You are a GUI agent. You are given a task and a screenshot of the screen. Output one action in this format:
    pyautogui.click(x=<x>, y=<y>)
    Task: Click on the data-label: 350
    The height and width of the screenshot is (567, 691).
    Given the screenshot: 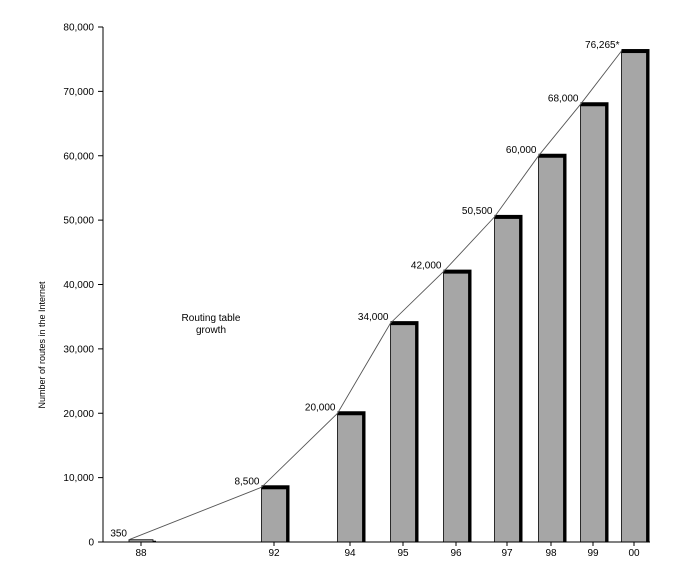 What is the action you would take?
    pyautogui.click(x=118, y=534)
    